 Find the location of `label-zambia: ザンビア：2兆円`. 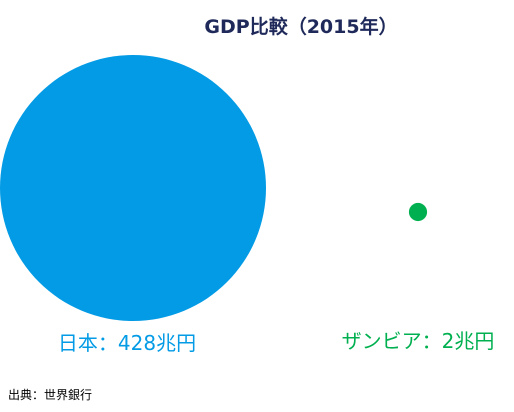

label-zambia: ザンビア：2兆円 is located at coordinates (418, 341).